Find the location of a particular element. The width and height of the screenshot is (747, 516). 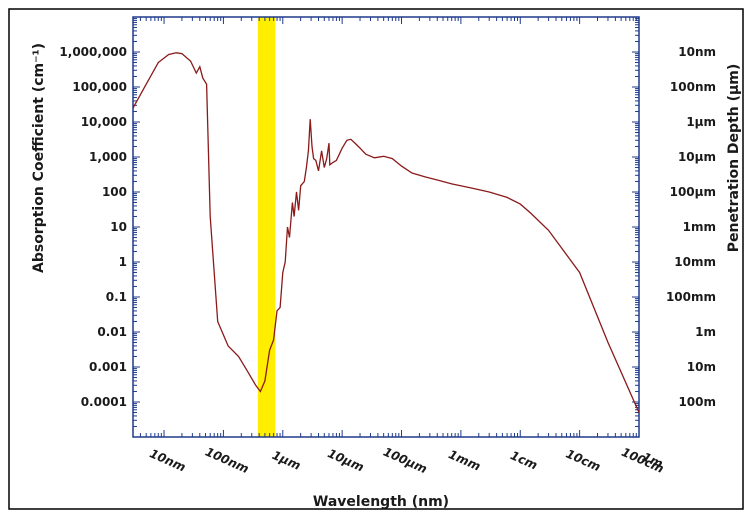

y-tick-label: 10,000 is located at coordinates (104, 122).